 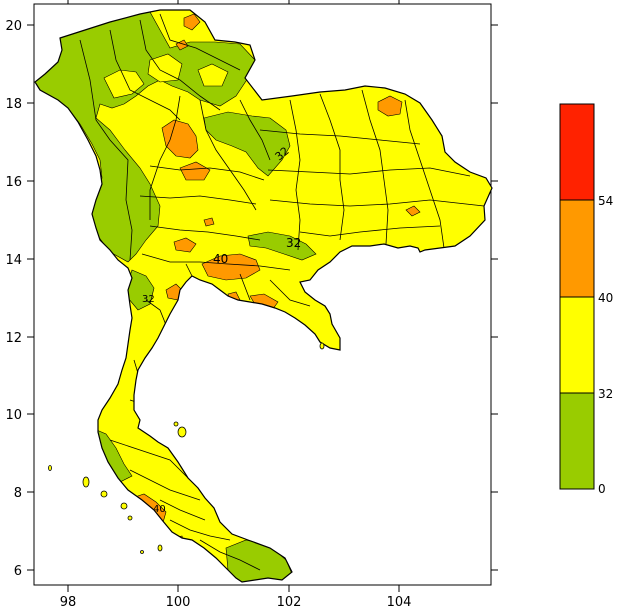 I want to click on x-tick-label: 104, so click(x=399, y=602).